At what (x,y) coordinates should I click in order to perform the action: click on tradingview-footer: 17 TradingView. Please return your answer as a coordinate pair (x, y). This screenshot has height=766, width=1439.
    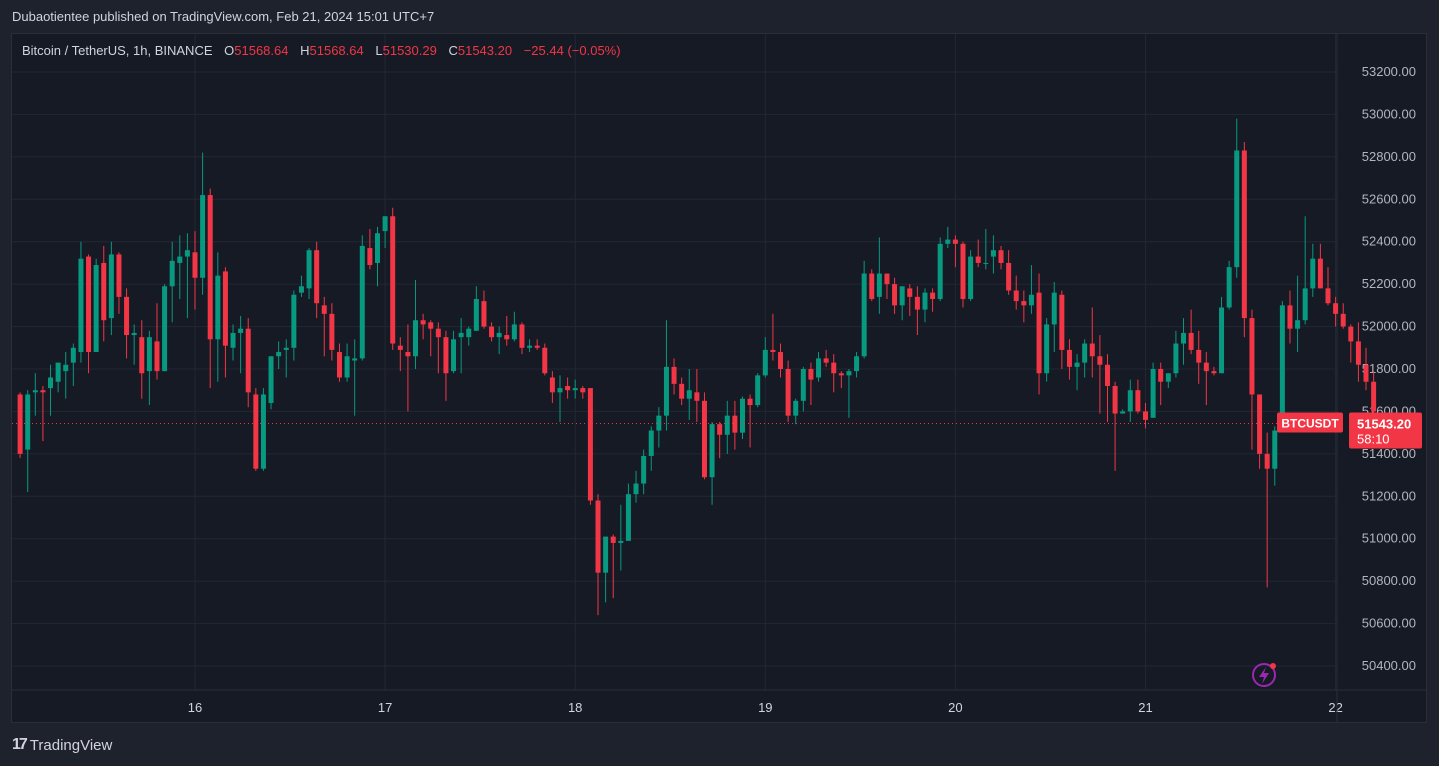
    Looking at the image, I should click on (62, 745).